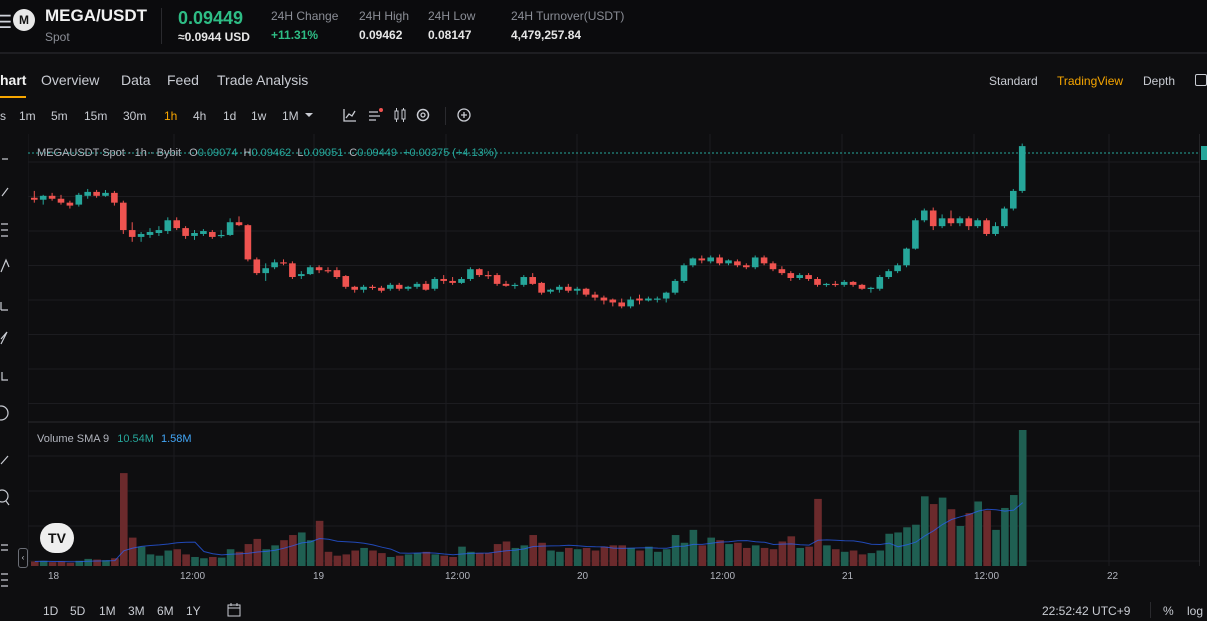  Describe the element at coordinates (353, 153) in the screenshot. I see `legend-close-label: C` at that location.